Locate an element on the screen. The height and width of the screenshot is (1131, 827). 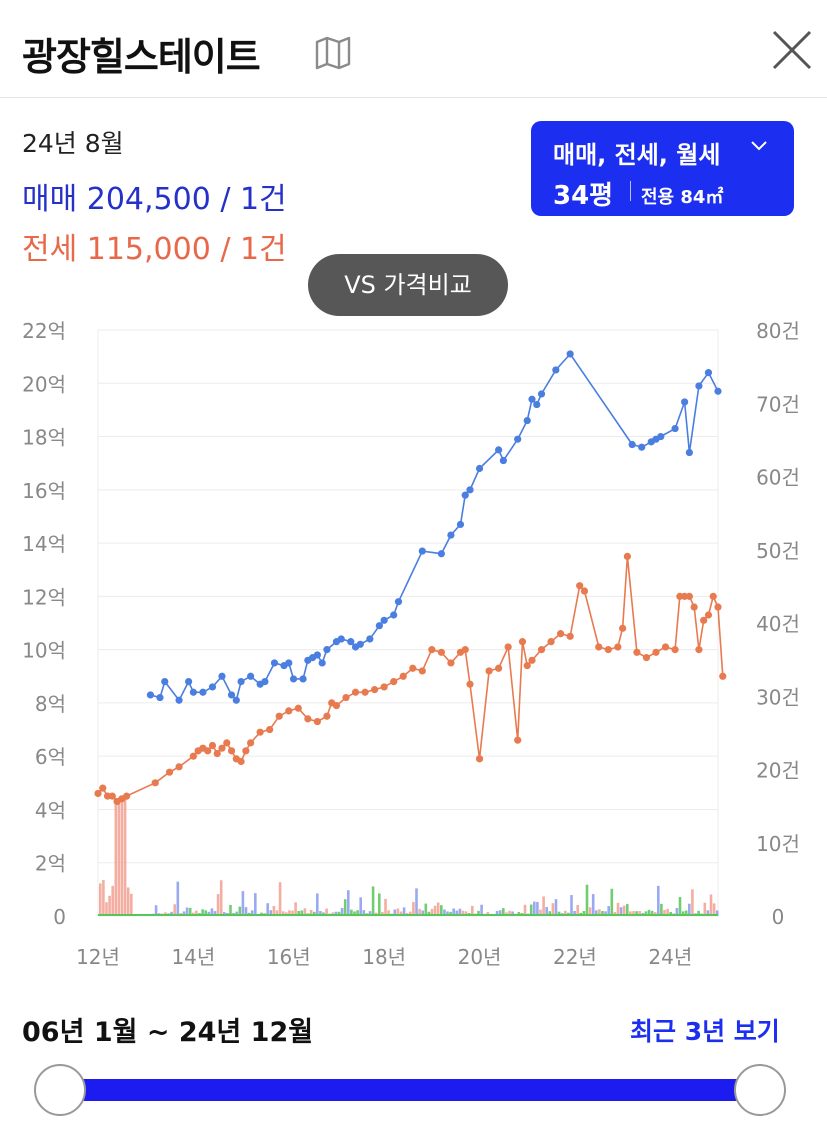
area-label: 전용 84㎡ is located at coordinates (682, 197).